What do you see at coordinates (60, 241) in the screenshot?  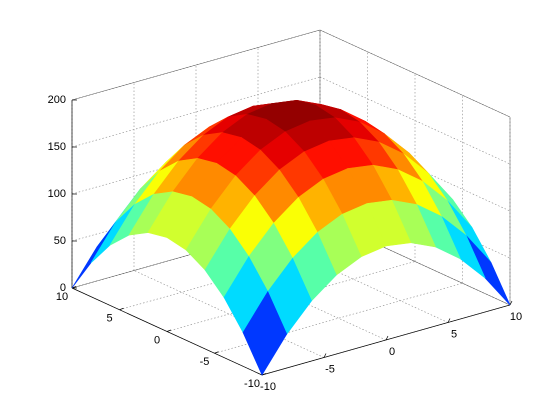 I see `z-tick-label: 50` at bounding box center [60, 241].